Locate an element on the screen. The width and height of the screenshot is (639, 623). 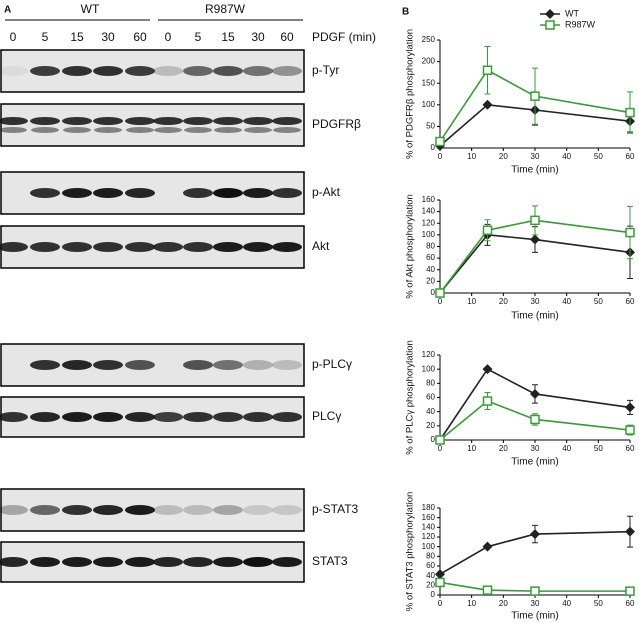
y-axis-label: % of STAT3 phosphorylation is located at coordinates (410, 552).